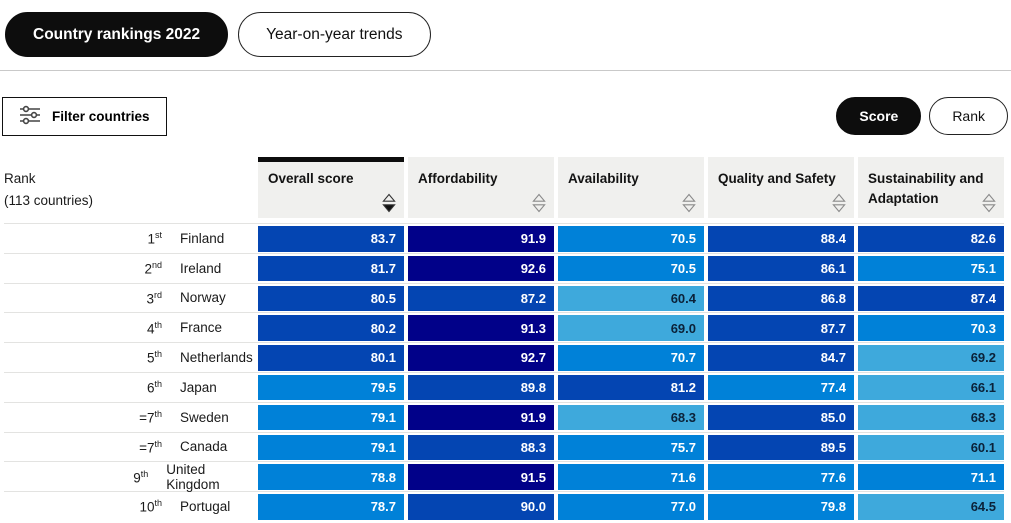 The image size is (1011, 523). What do you see at coordinates (931, 387) in the screenshot?
I see `score-cell-sustainability-and-adaptation: 66.1` at bounding box center [931, 387].